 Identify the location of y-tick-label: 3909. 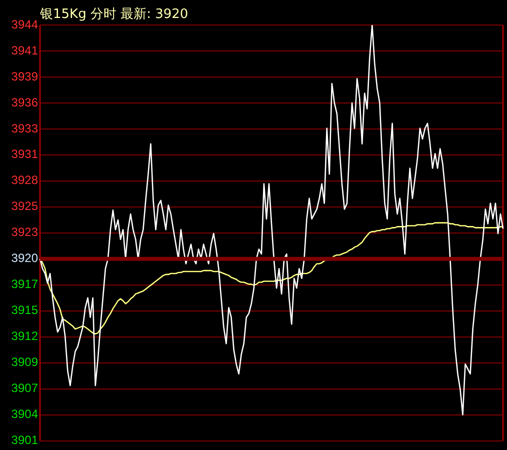
(24, 362).